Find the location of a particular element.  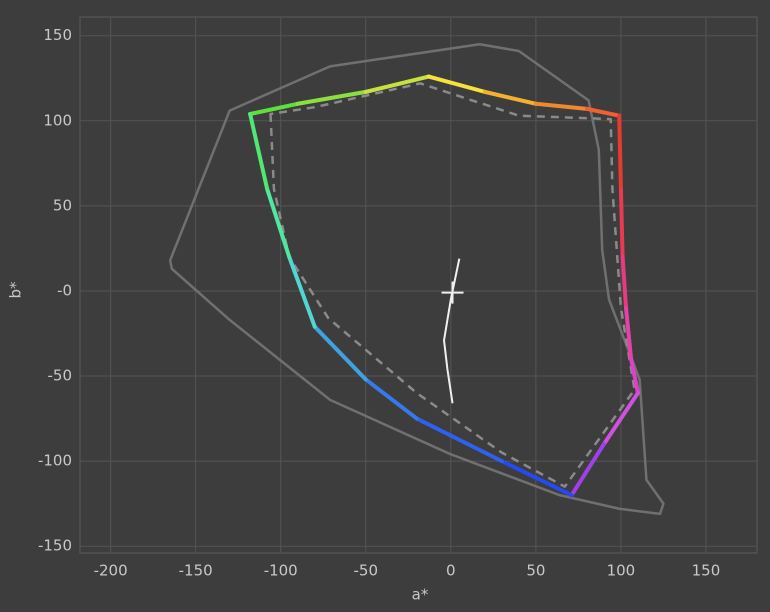

x-axis-title: a* is located at coordinates (420, 595).